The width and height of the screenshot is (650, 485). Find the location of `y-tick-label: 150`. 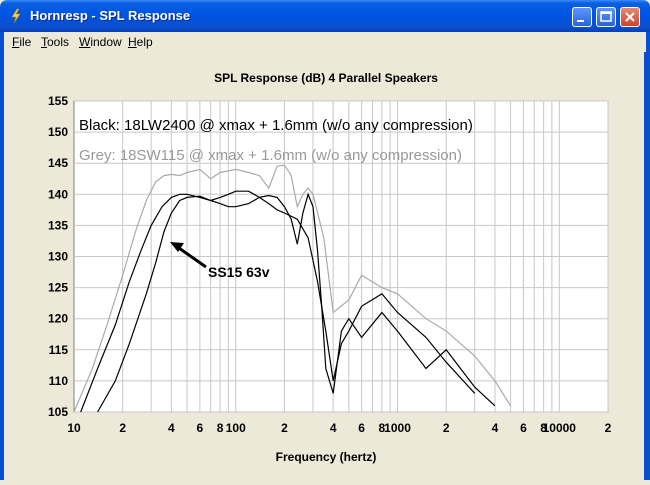

y-tick-label: 150 is located at coordinates (58, 132).